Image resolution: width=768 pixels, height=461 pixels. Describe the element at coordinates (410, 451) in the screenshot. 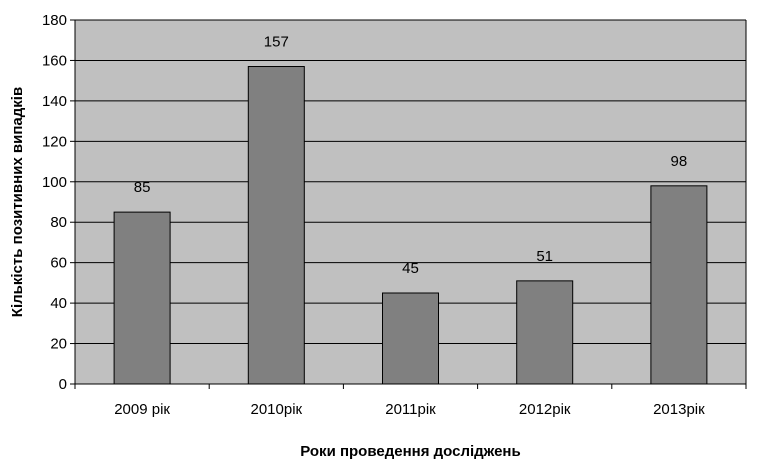

I see `x-axis-title: Роки проведення досліджень` at that location.